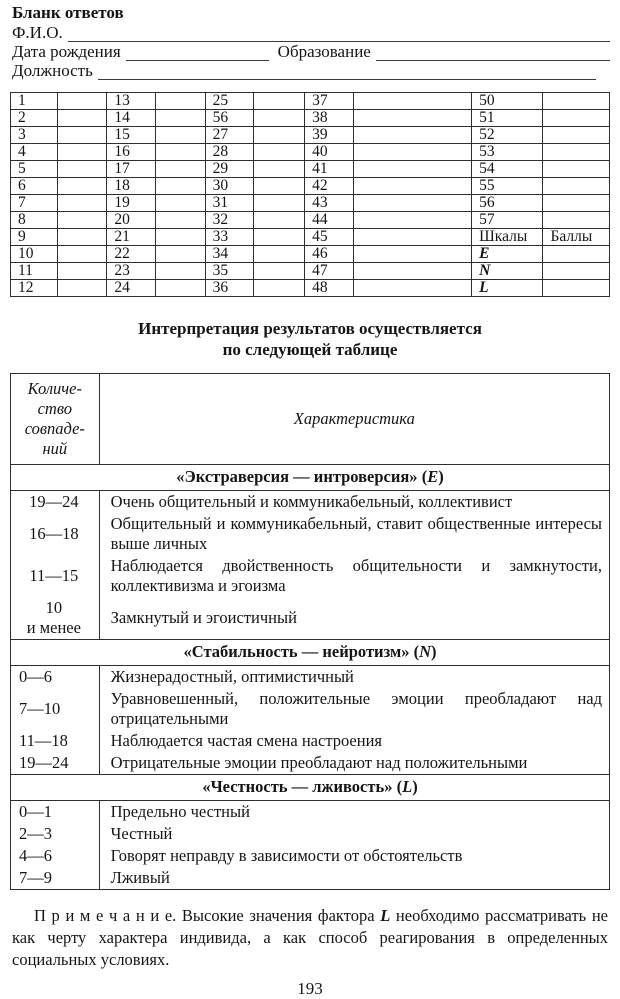 This screenshot has height=999, width=620. Describe the element at coordinates (329, 186) in the screenshot. I see `question-number-cell: 42` at that location.